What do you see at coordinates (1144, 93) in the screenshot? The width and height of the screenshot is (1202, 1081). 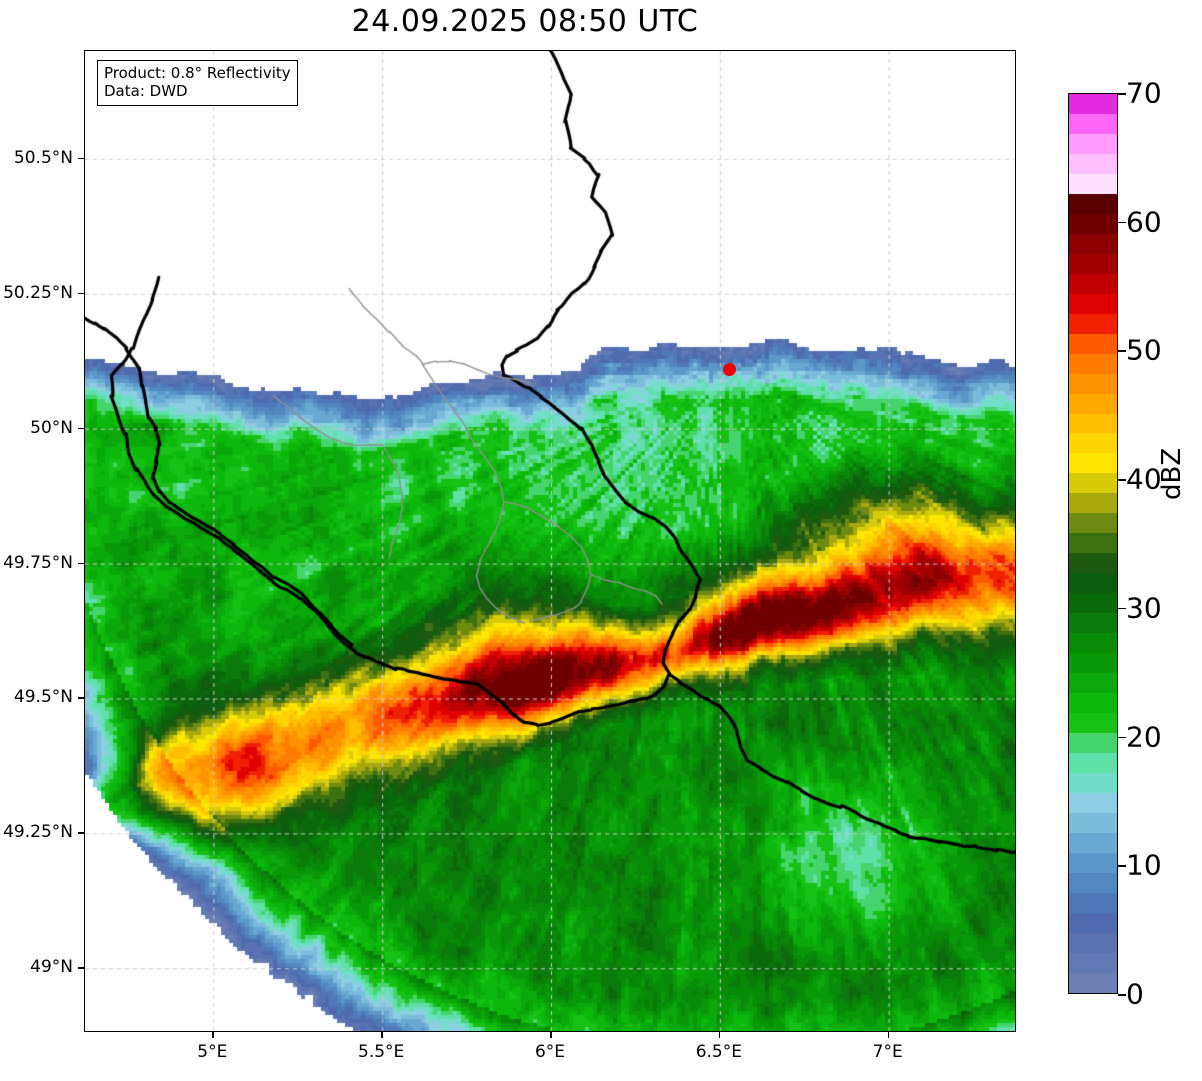 I see `colorbar-tick-label: 70` at bounding box center [1144, 93].